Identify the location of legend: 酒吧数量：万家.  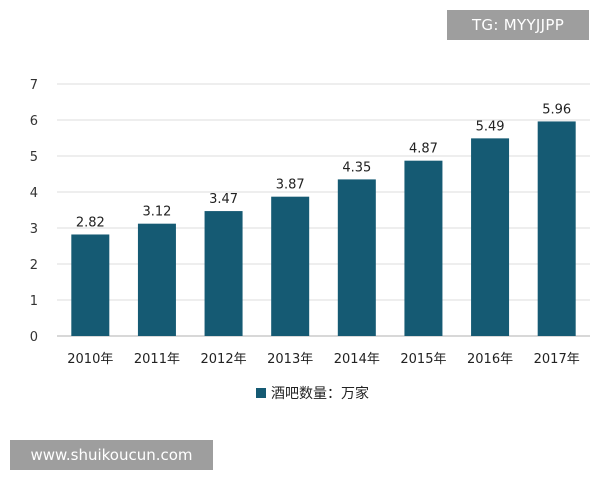
(312, 393).